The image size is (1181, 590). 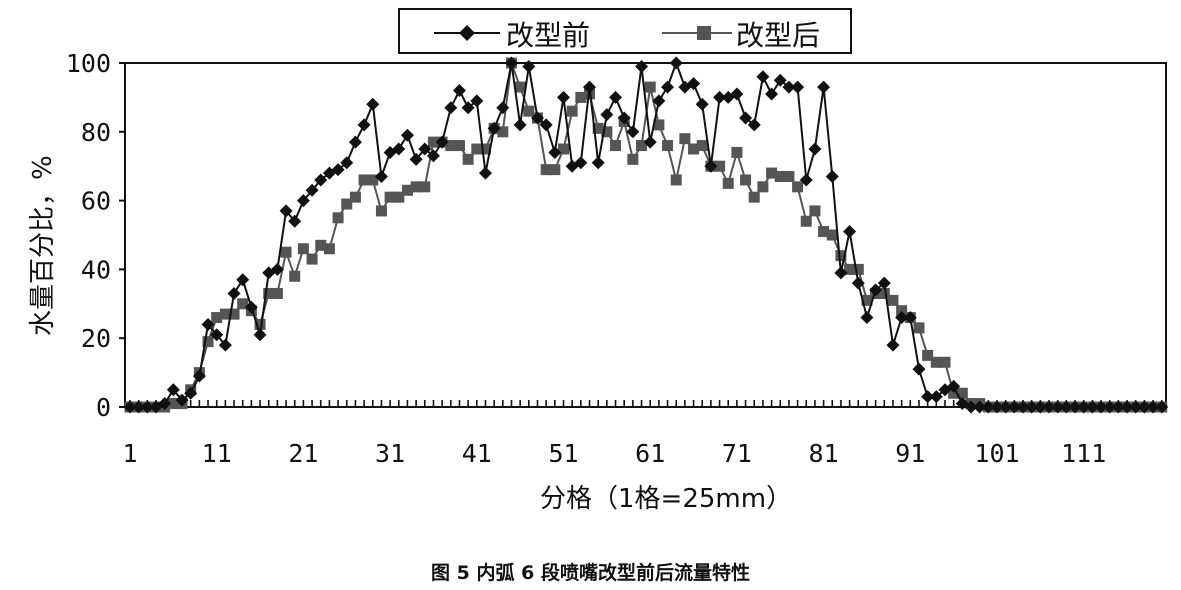 What do you see at coordinates (824, 453) in the screenshot?
I see `x-tick-label: 81` at bounding box center [824, 453].